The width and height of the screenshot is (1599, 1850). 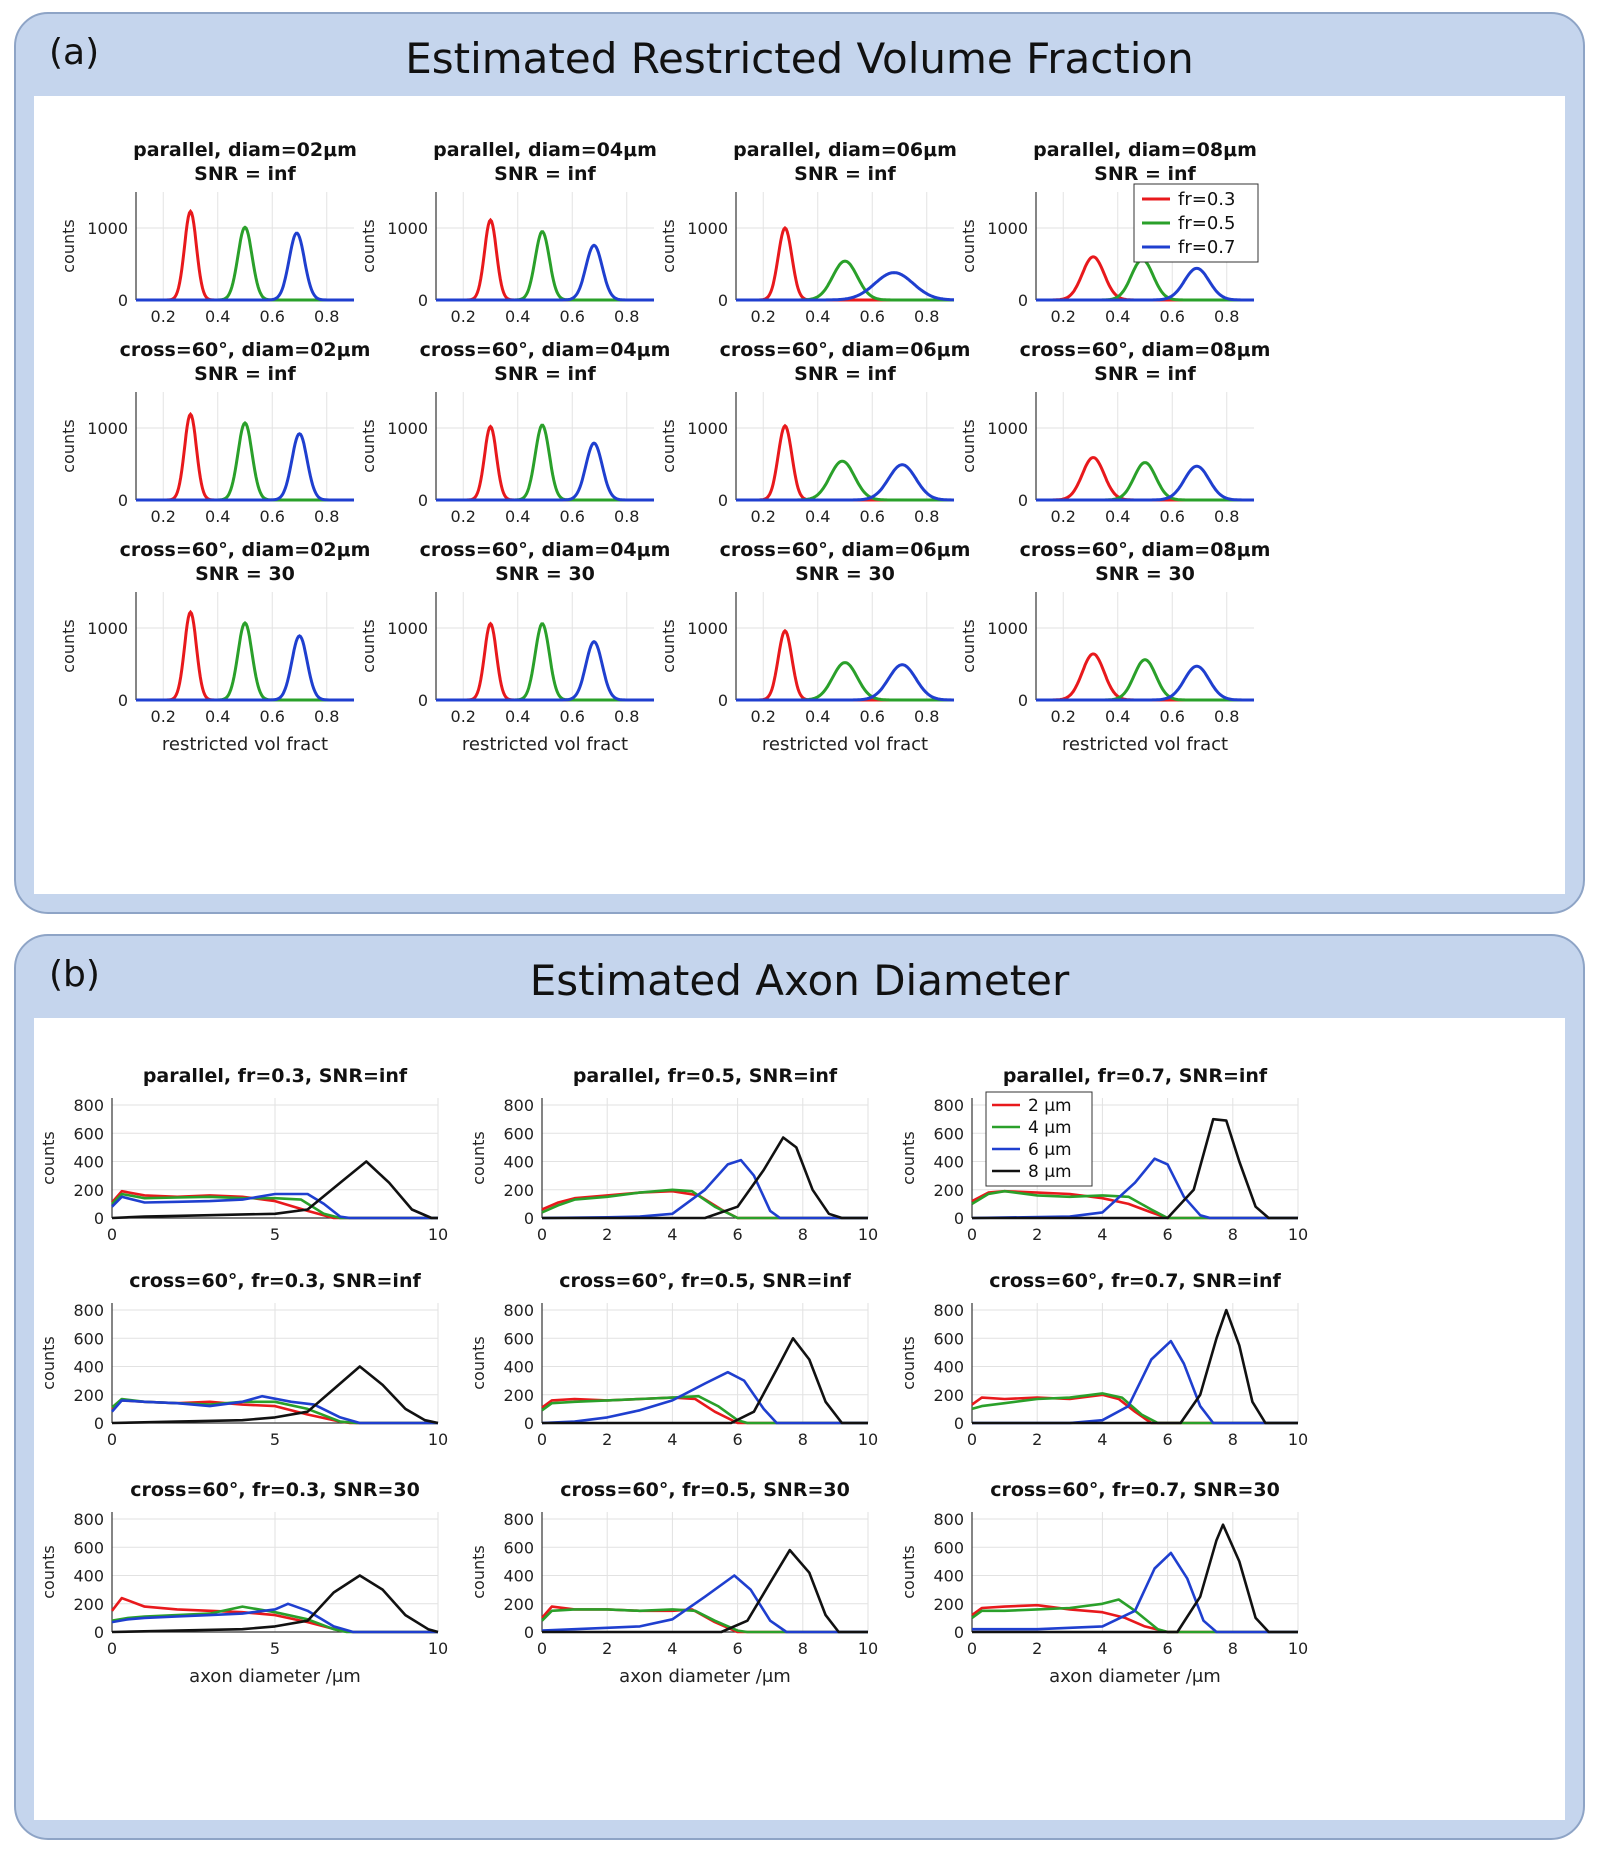 What do you see at coordinates (1145, 150) in the screenshot?
I see `vf-plot-title: parallel, diam=08μm` at bounding box center [1145, 150].